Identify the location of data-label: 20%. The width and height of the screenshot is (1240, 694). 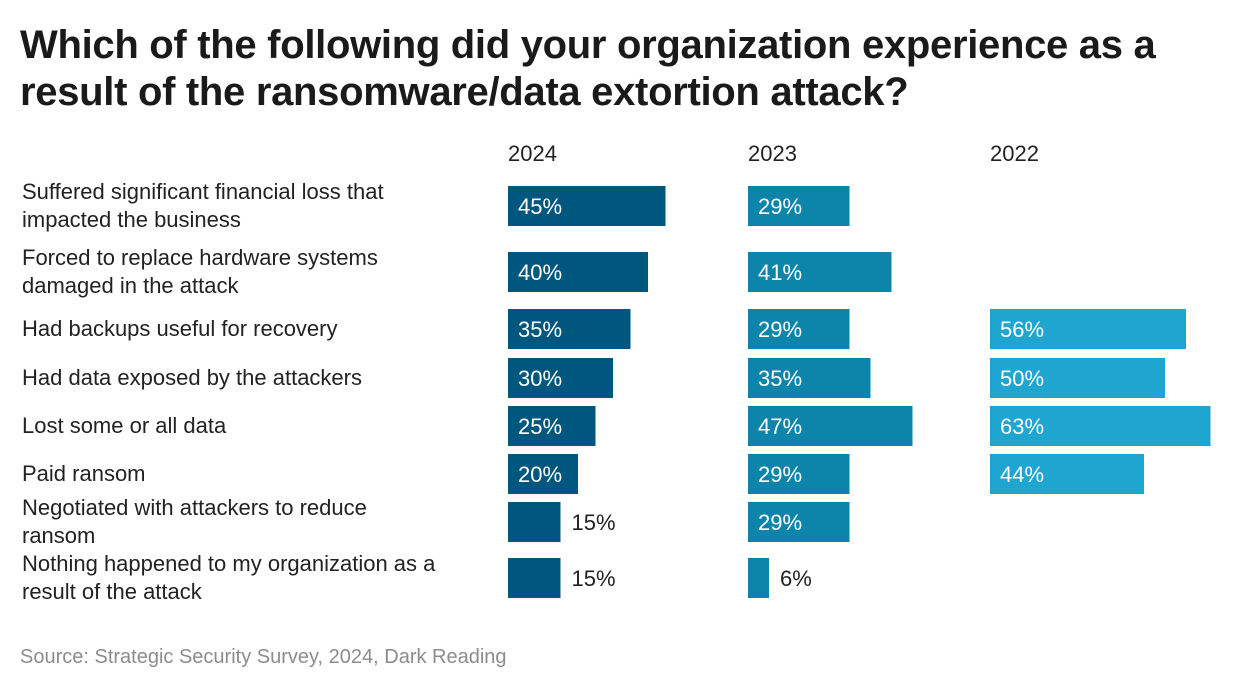
(540, 474).